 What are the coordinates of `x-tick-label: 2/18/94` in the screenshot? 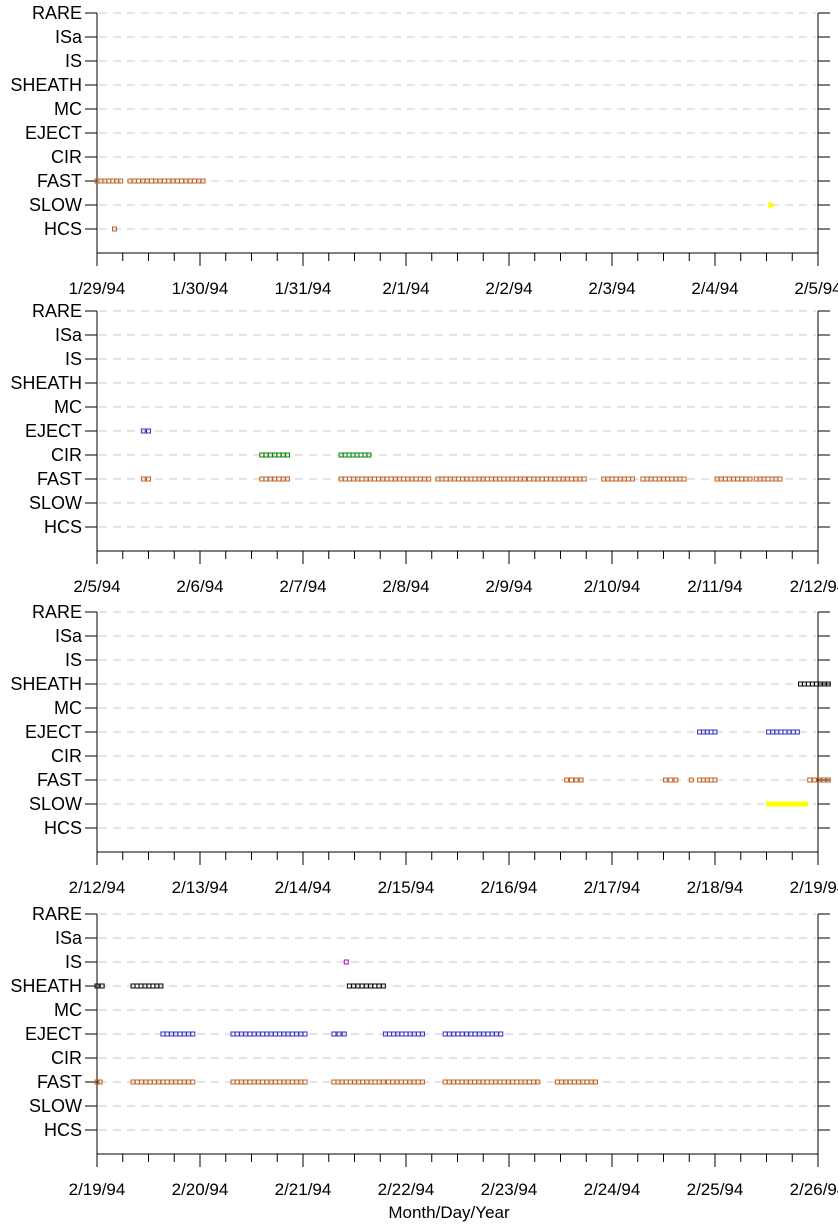 It's located at (715, 887).